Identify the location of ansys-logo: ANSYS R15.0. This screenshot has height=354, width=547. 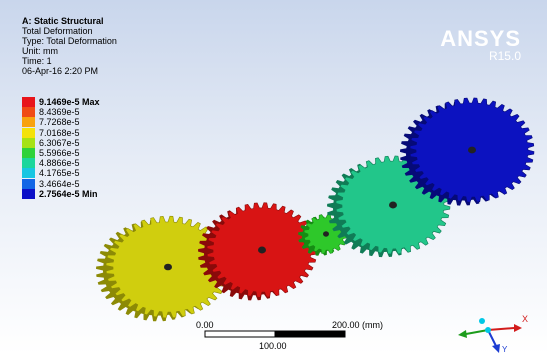
(480, 45).